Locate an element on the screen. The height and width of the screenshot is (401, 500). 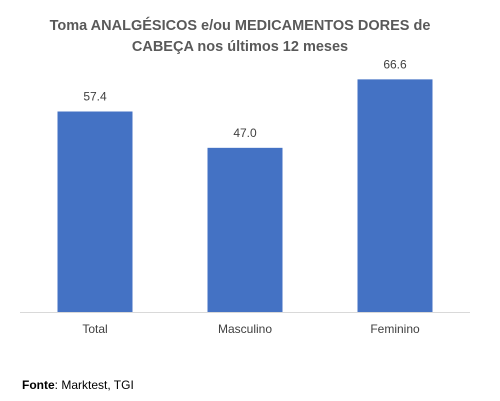
bar-feminino is located at coordinates (395, 195).